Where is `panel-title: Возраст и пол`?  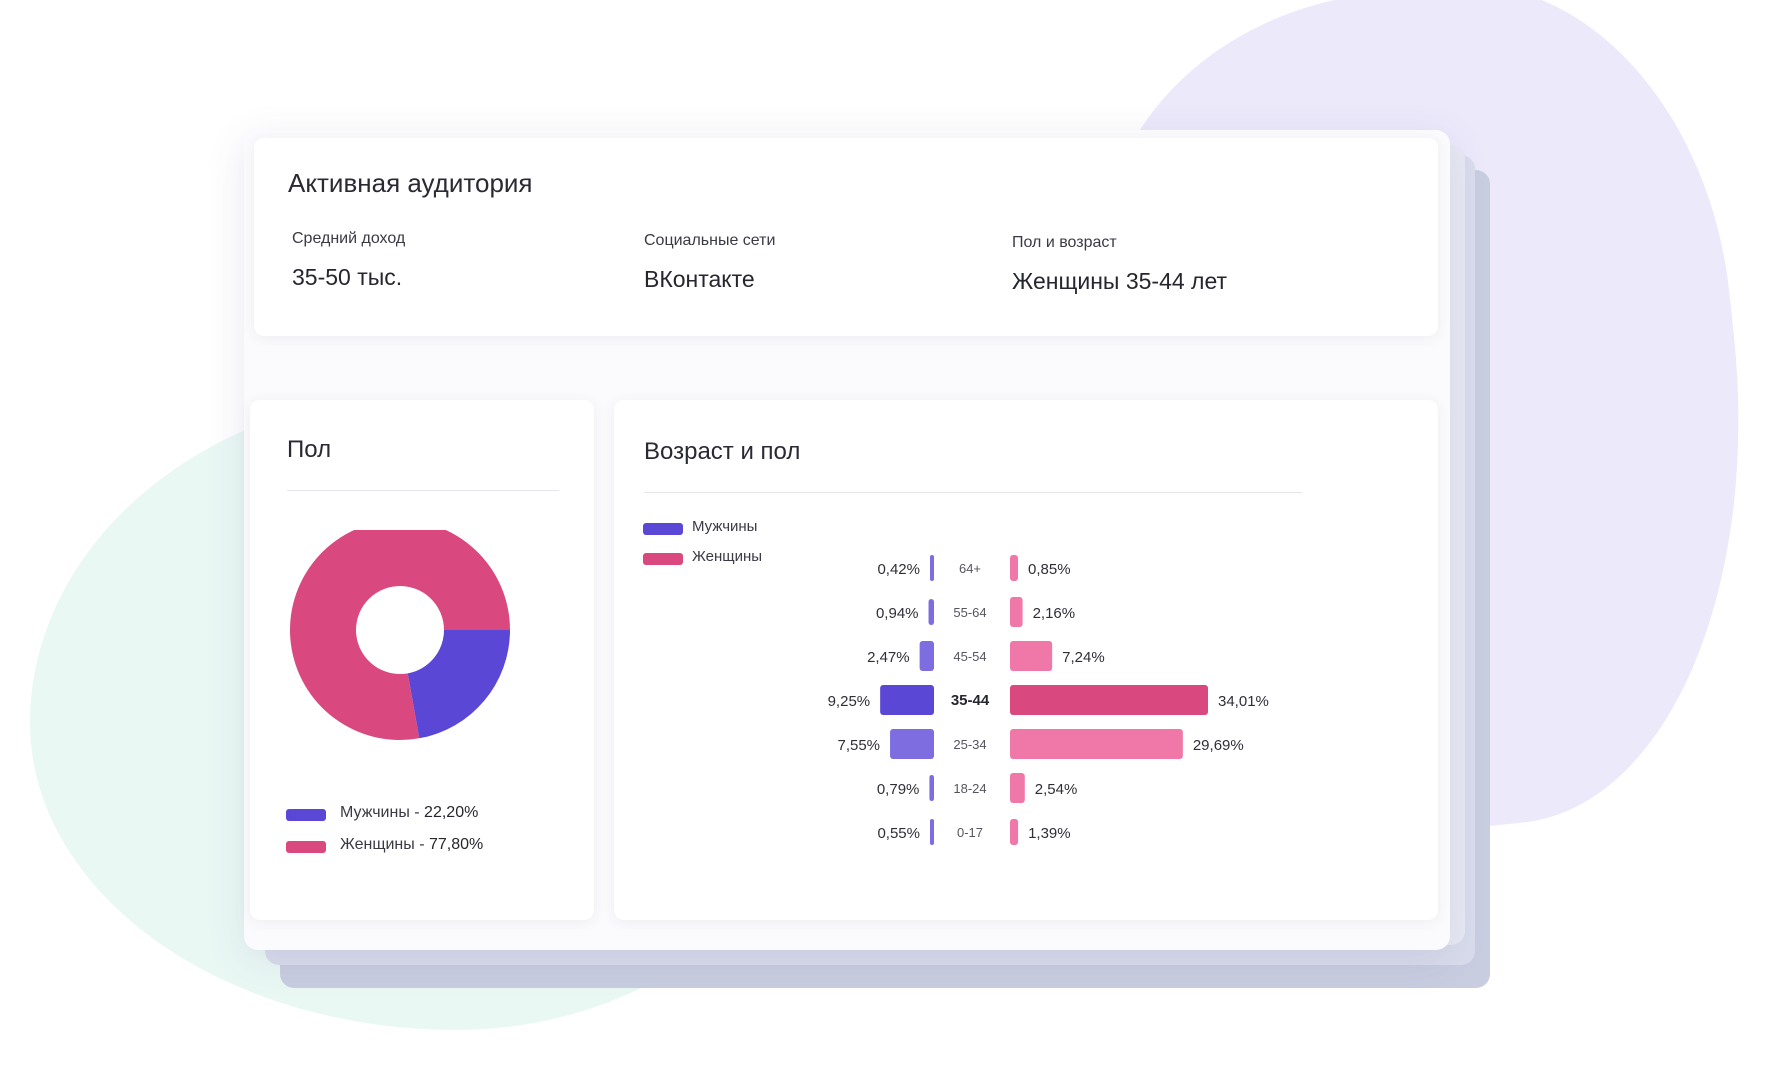 panel-title: Возраст и пол is located at coordinates (722, 451).